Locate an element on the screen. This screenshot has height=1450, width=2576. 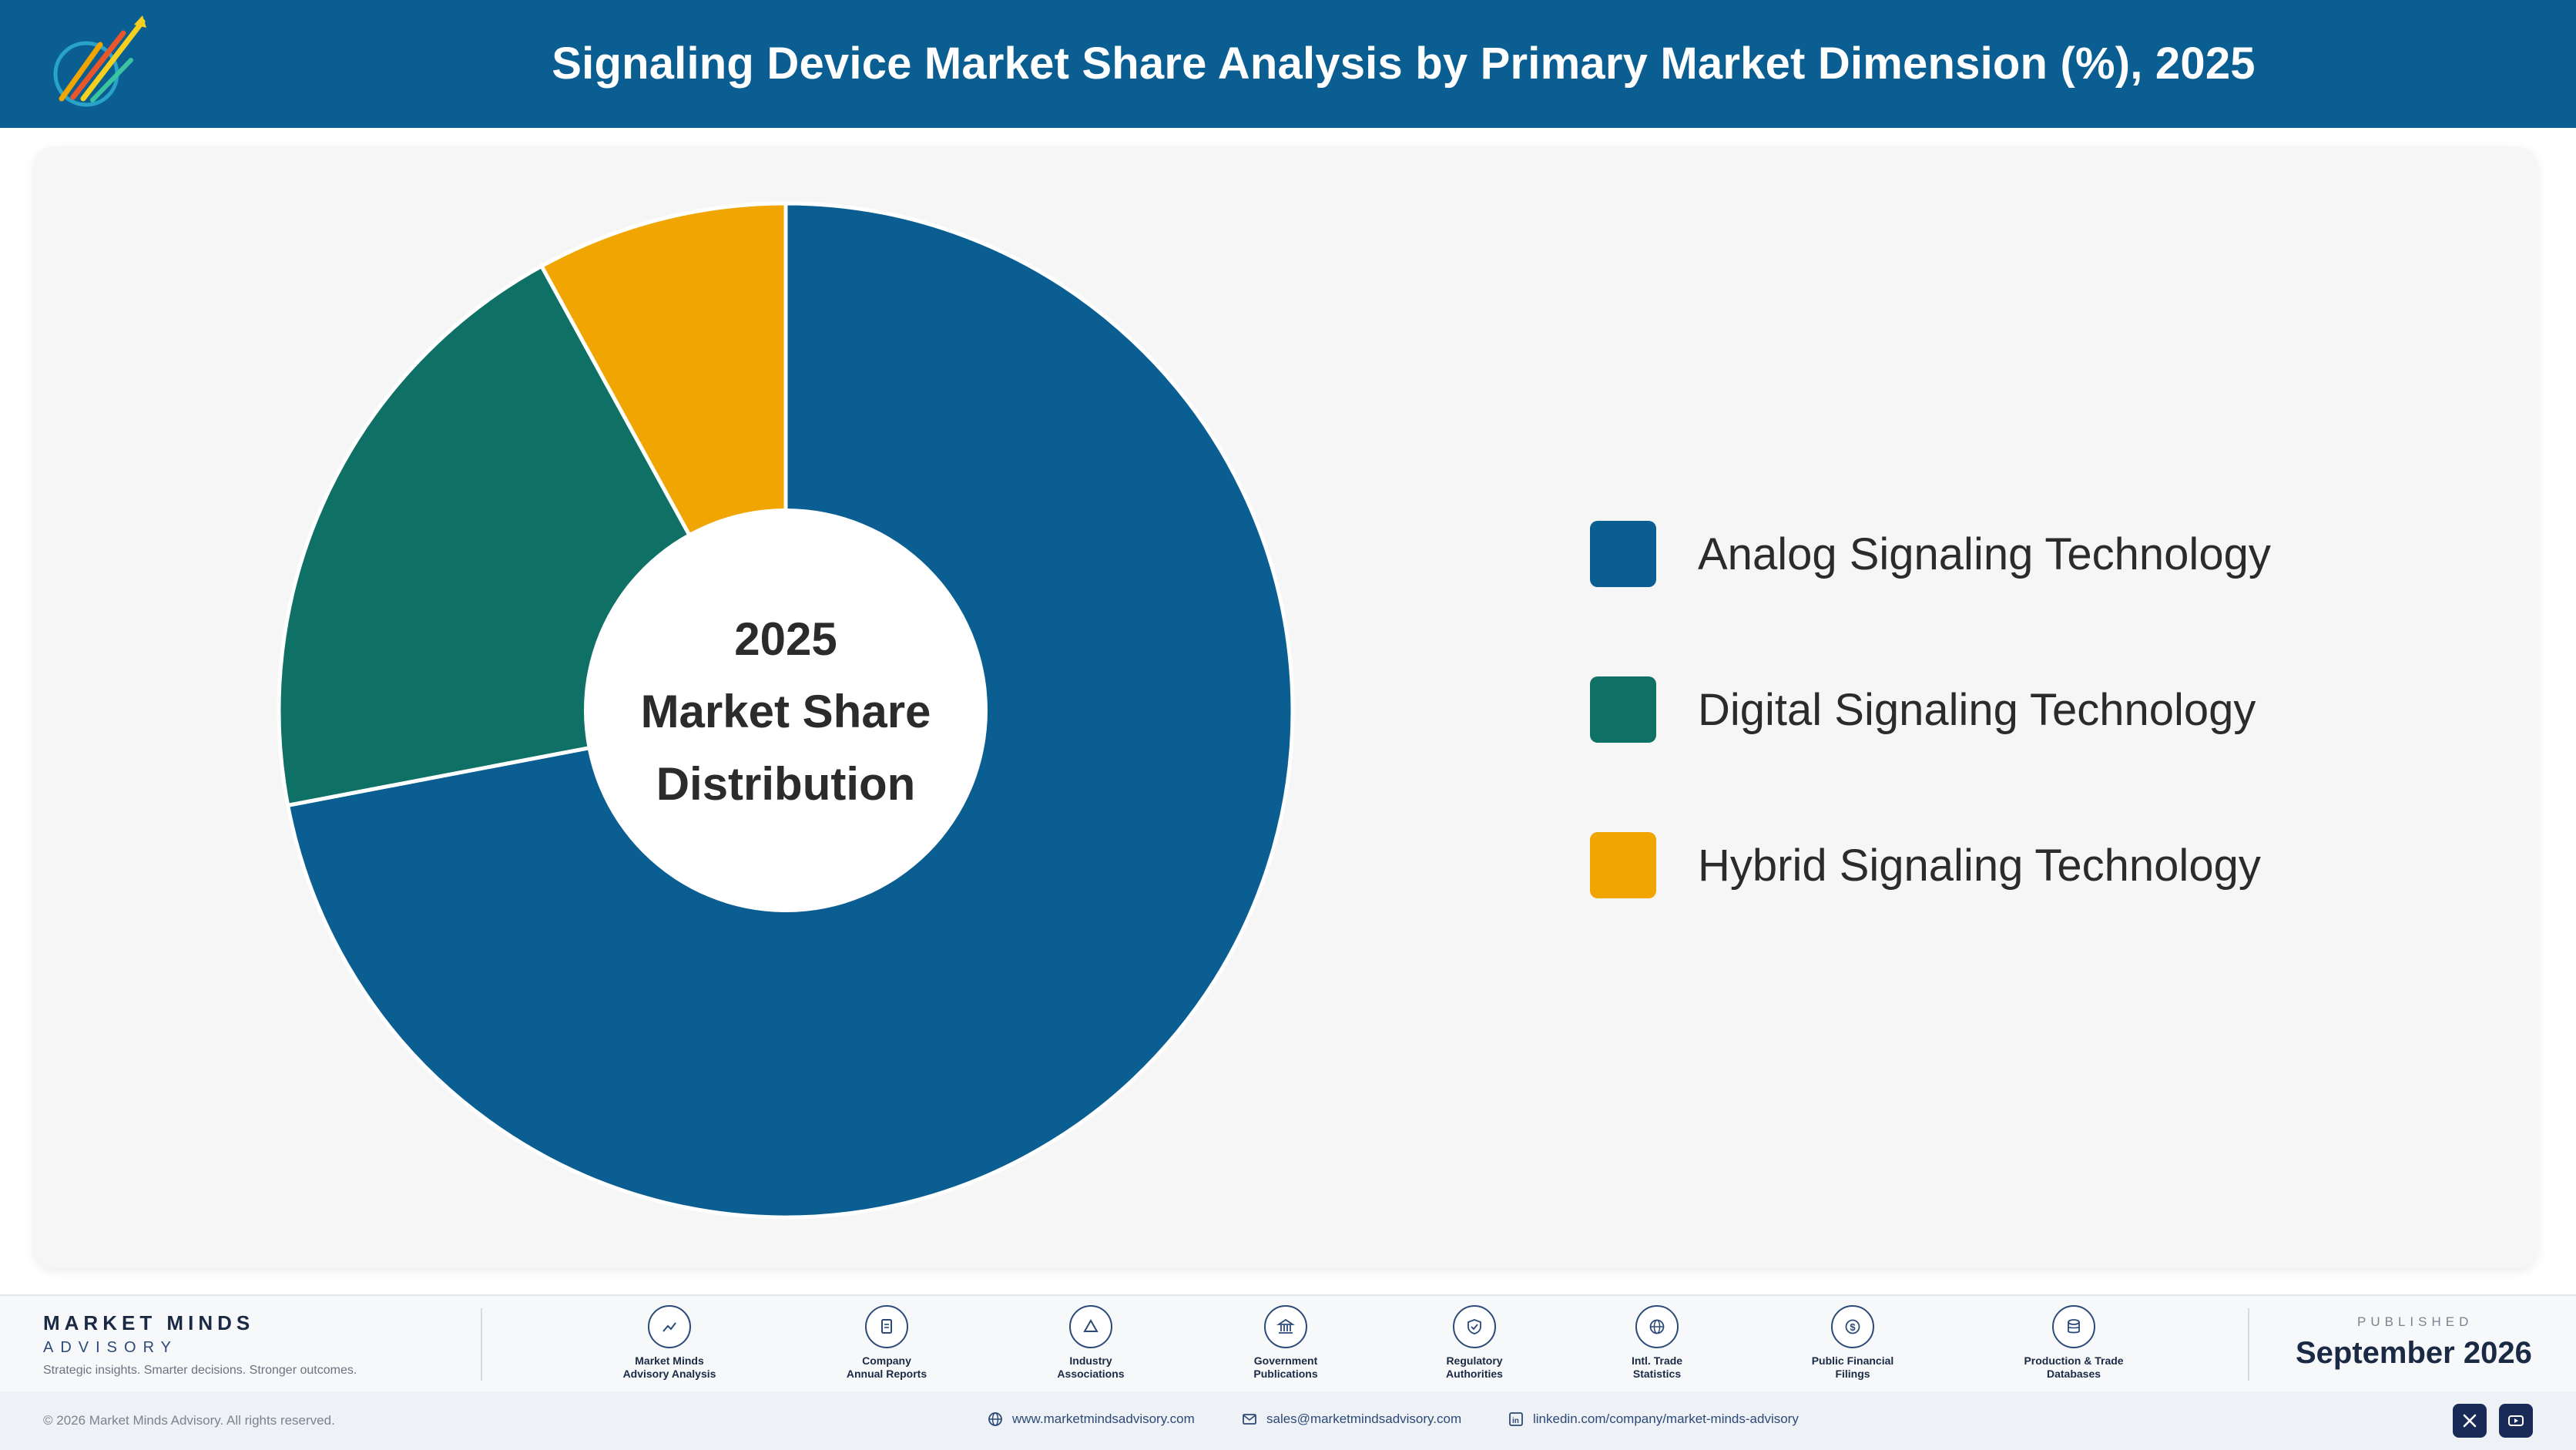
source-item: Regulatory Authorities is located at coordinates (1474, 1343).